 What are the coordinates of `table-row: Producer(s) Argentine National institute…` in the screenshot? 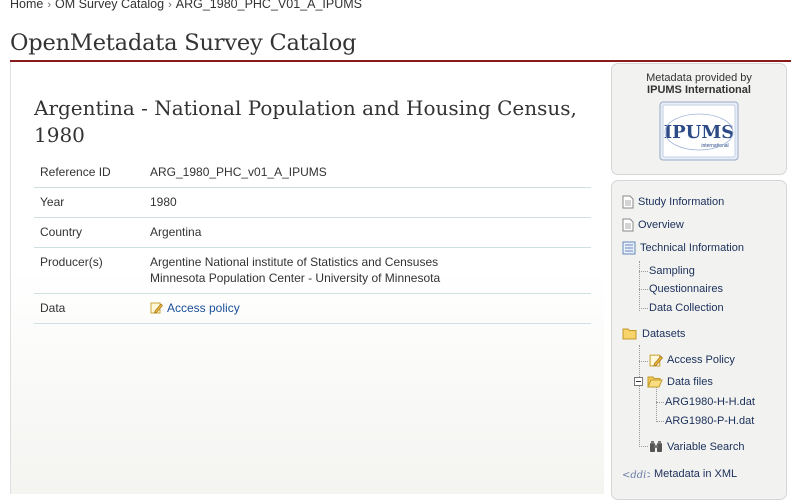 It's located at (312, 270).